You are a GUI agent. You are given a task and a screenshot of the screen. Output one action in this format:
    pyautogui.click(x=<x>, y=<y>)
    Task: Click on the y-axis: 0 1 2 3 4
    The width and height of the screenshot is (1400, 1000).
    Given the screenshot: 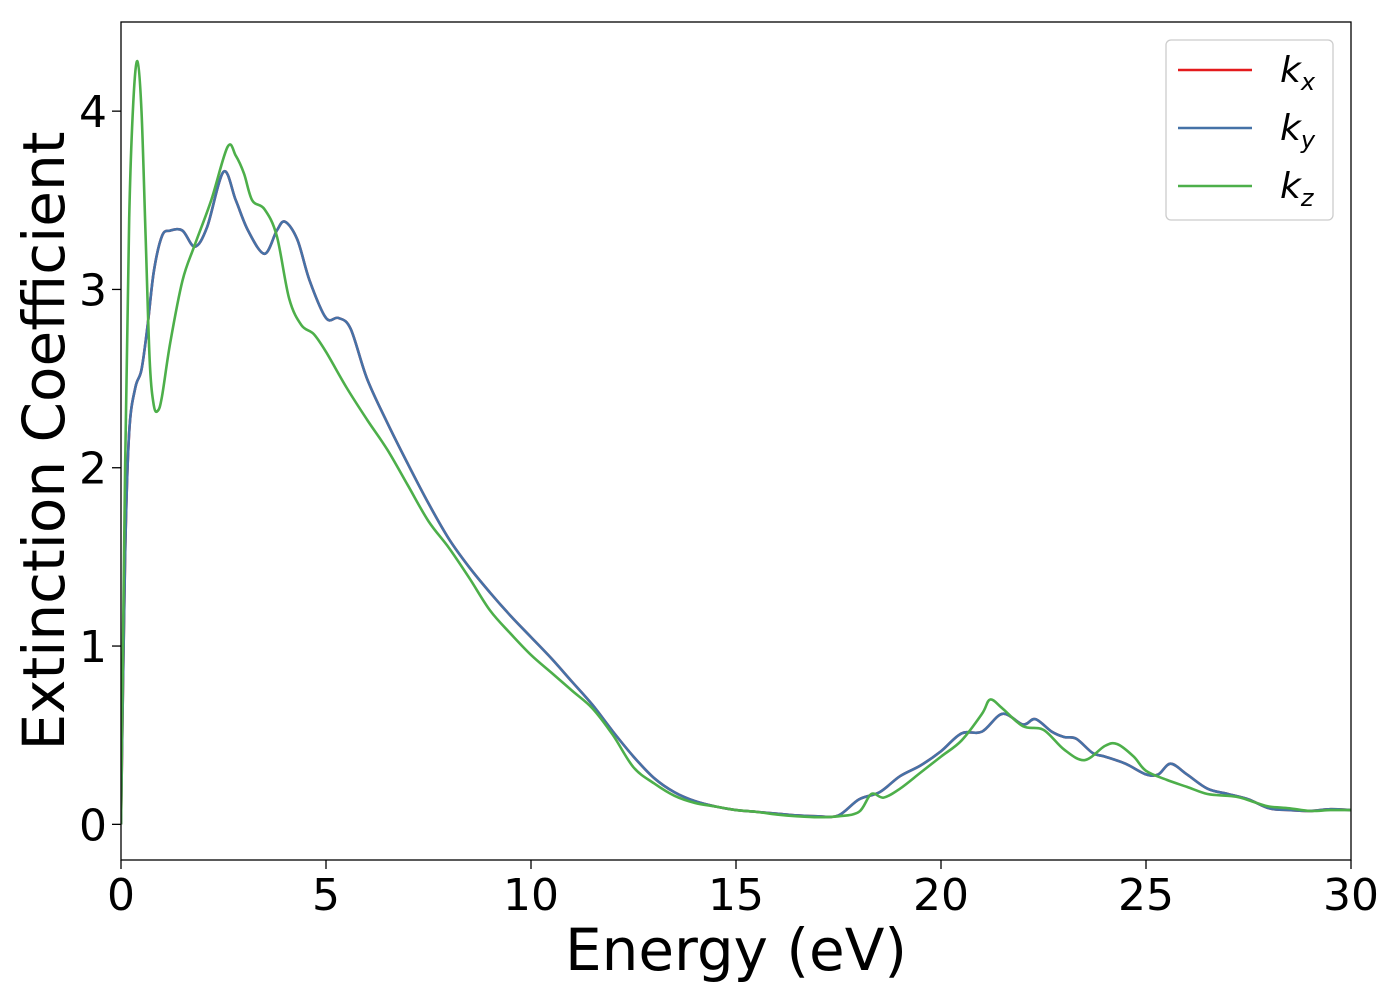 What is the action you would take?
    pyautogui.click(x=100, y=469)
    